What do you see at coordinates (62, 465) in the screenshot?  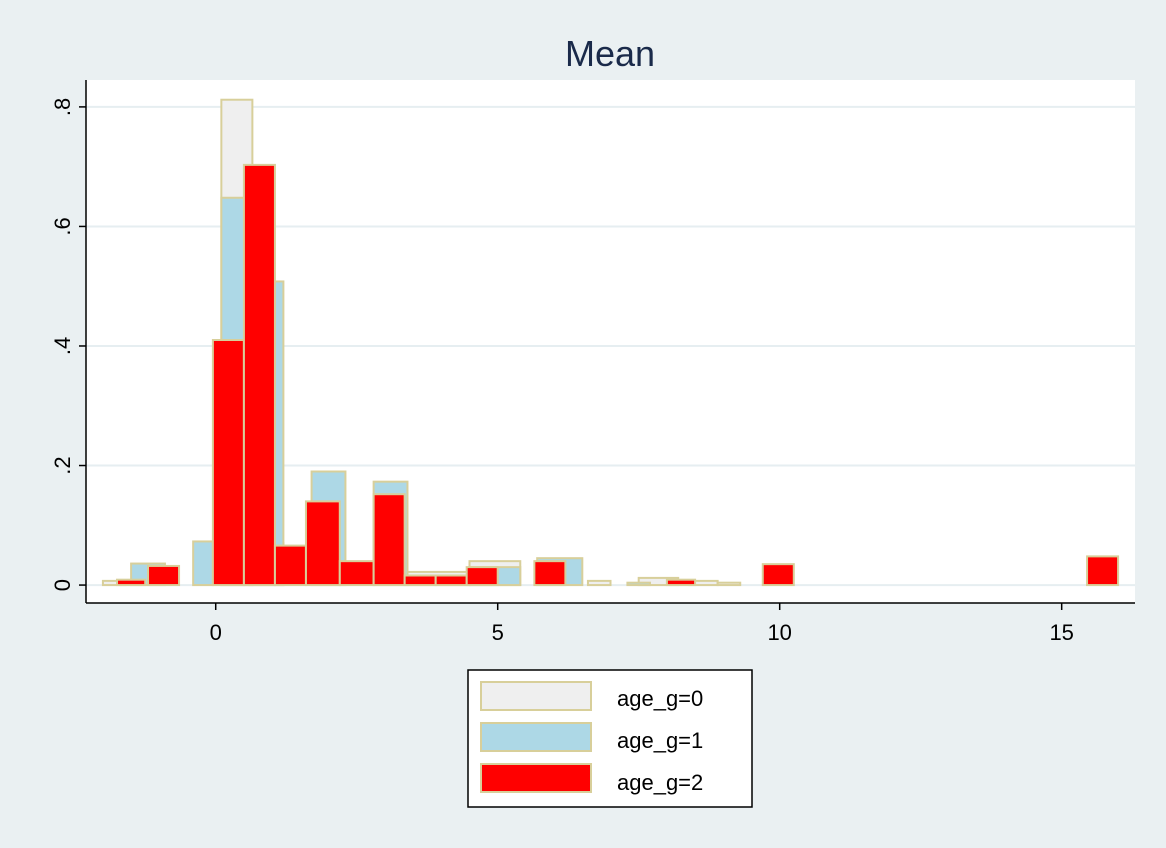 I see `y-tick-label: .2` at bounding box center [62, 465].